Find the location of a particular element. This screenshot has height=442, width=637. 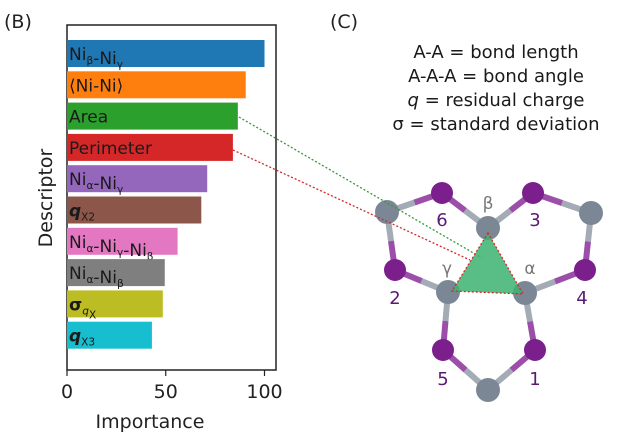

label-segment: Area is located at coordinates (88, 118).